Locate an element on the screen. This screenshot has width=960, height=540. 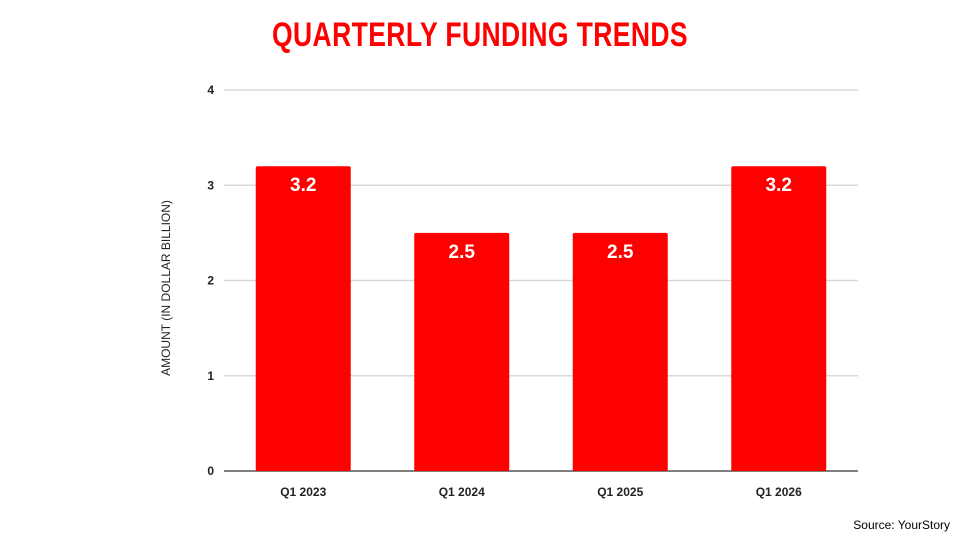
y-tick-label: 2 is located at coordinates (210, 281).